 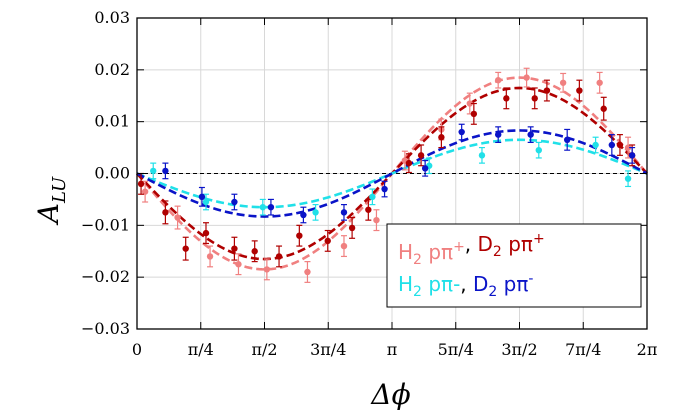 I want to click on x-tick-label: 7π/4, so click(x=583, y=349).